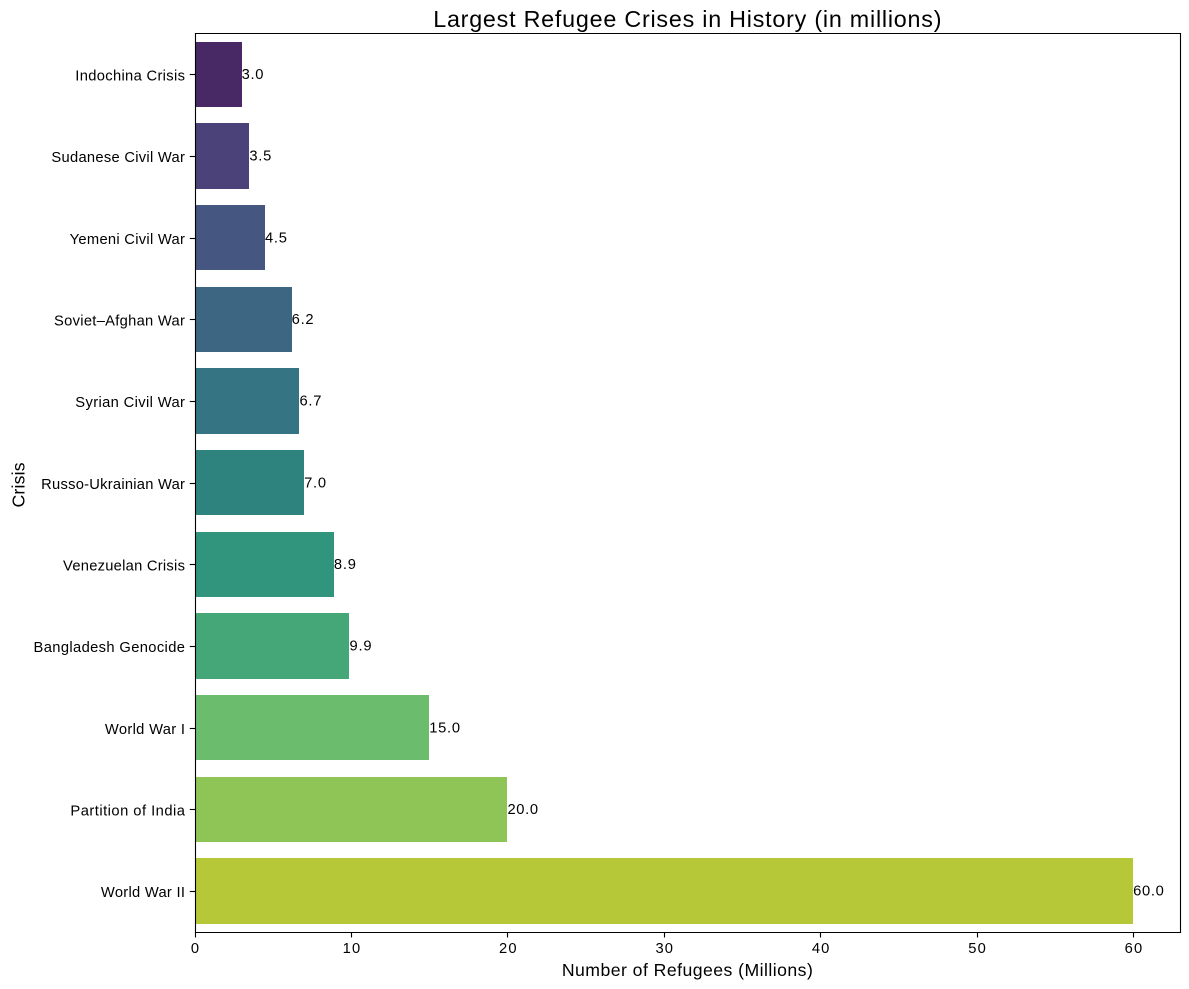 The height and width of the screenshot is (989, 1189). Describe the element at coordinates (687, 970) in the screenshot. I see `svg-text: Number of Refugees (Millions)` at that location.